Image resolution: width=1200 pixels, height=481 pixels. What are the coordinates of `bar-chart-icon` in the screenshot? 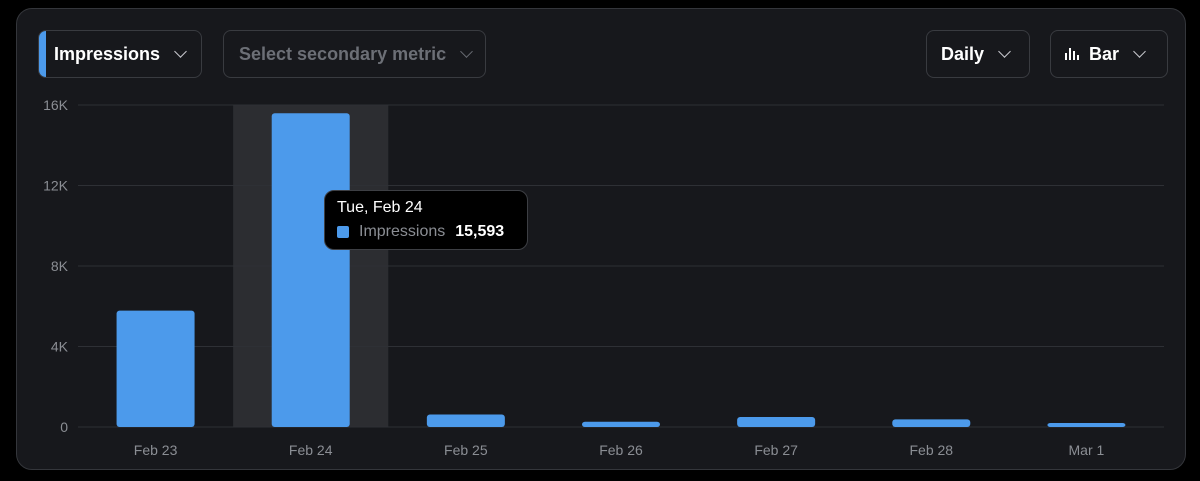 It's located at (1072, 54).